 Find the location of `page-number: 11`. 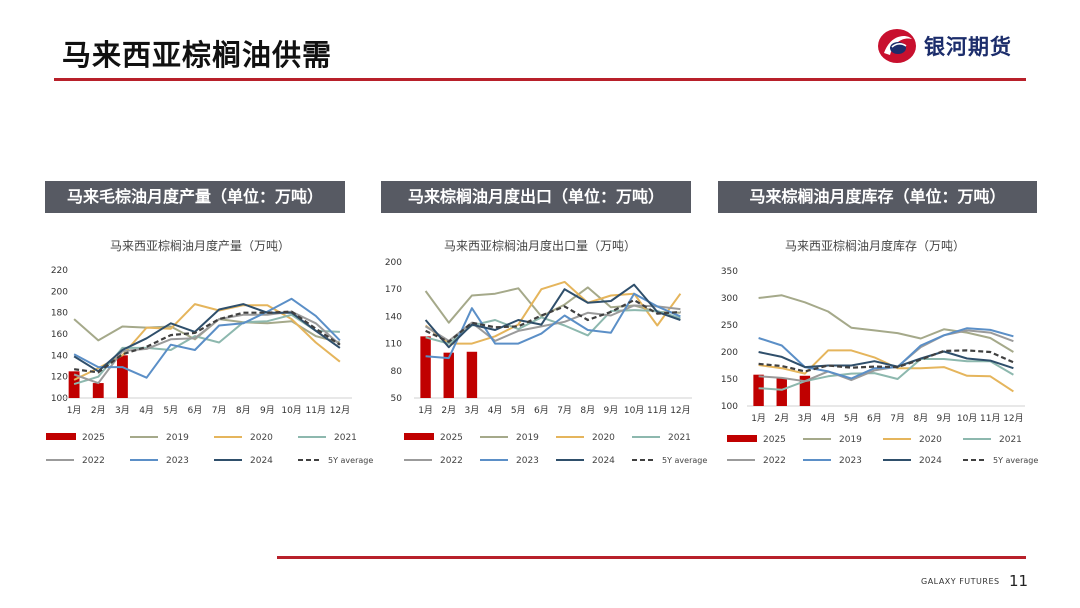

page-number: 11 is located at coordinates (1019, 581).